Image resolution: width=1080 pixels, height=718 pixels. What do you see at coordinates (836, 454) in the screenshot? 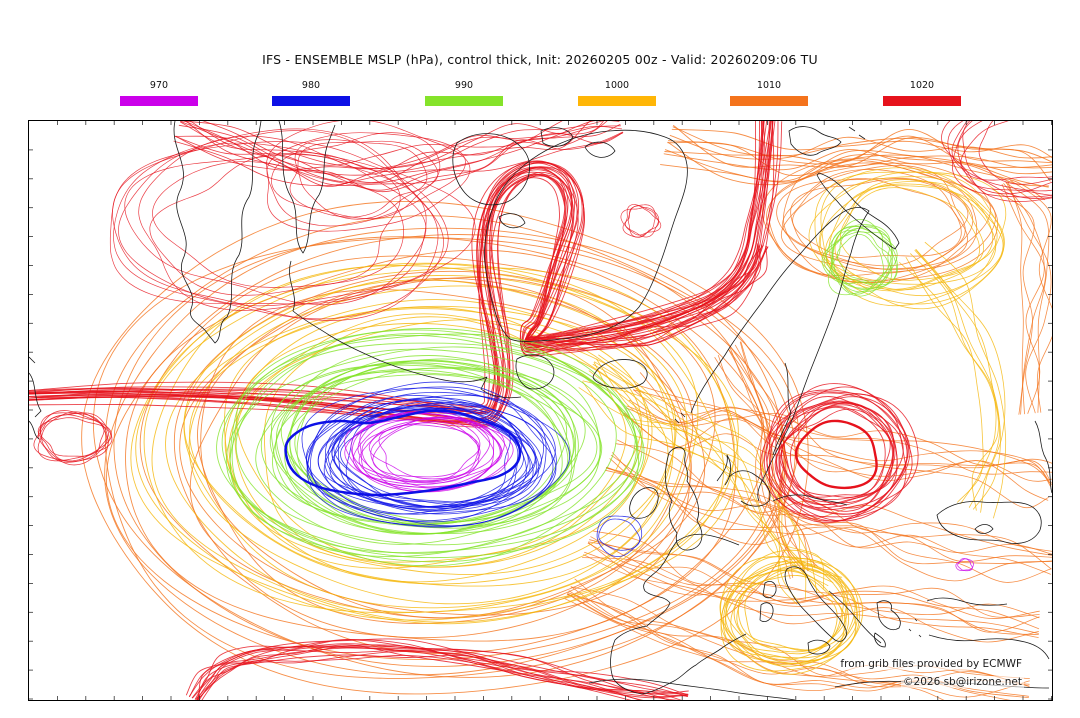
I see `red-baltic-control` at bounding box center [836, 454].